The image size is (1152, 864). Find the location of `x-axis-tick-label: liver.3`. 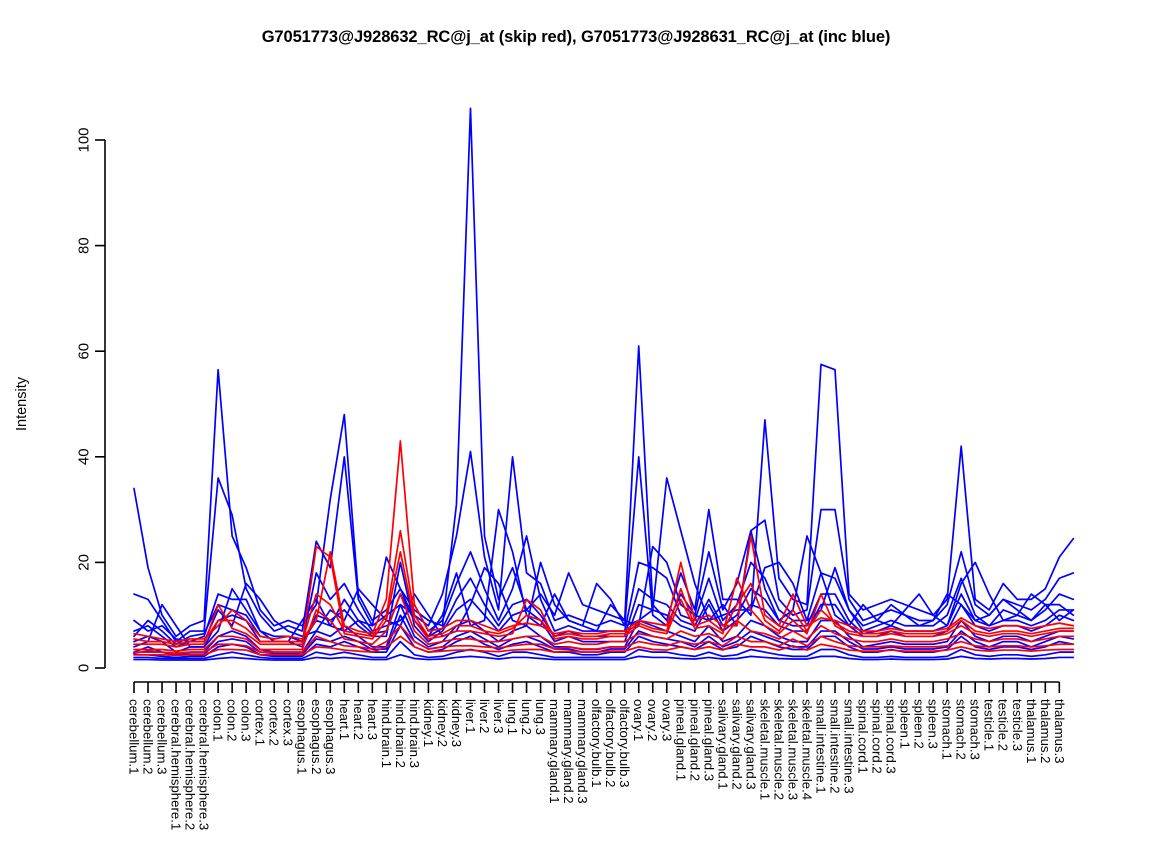

x-axis-tick-label: liver.3 is located at coordinates (498, 716).